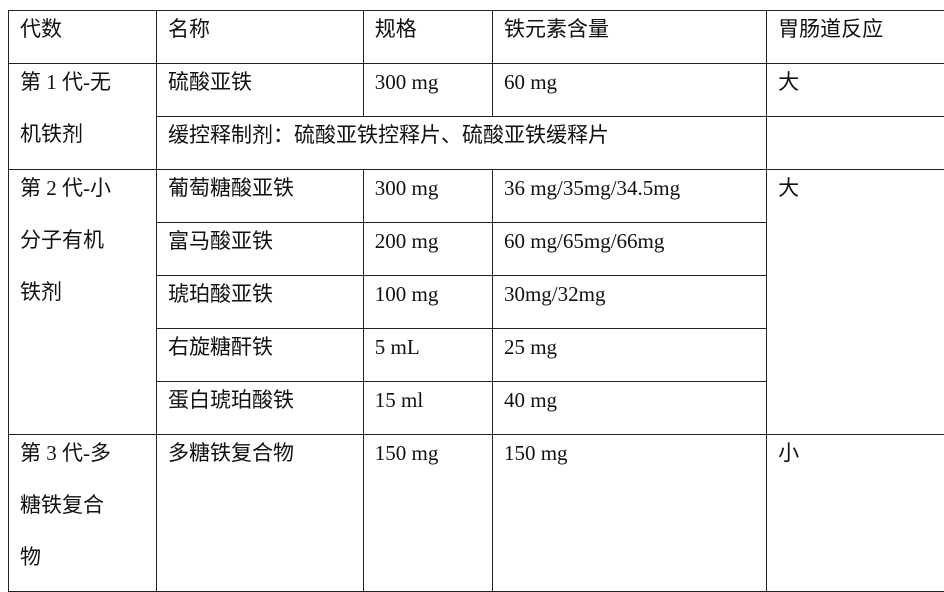  I want to click on iron-cell: 30mg/32mg, so click(629, 302).